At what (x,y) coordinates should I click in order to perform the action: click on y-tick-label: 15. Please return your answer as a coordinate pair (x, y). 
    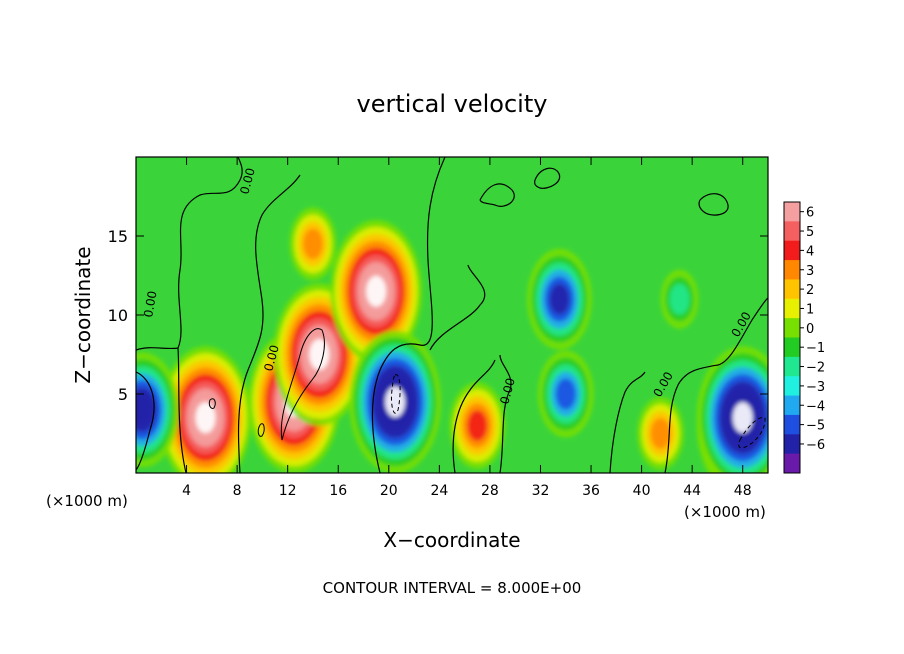
    Looking at the image, I should click on (118, 236).